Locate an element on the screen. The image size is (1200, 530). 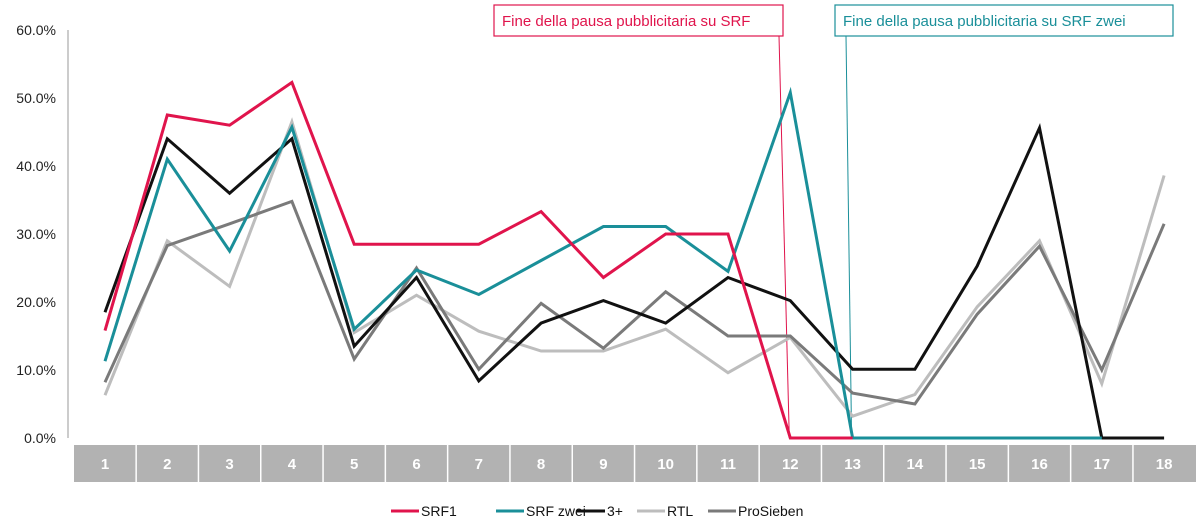
x-tick-label: 13 is located at coordinates (852, 464).